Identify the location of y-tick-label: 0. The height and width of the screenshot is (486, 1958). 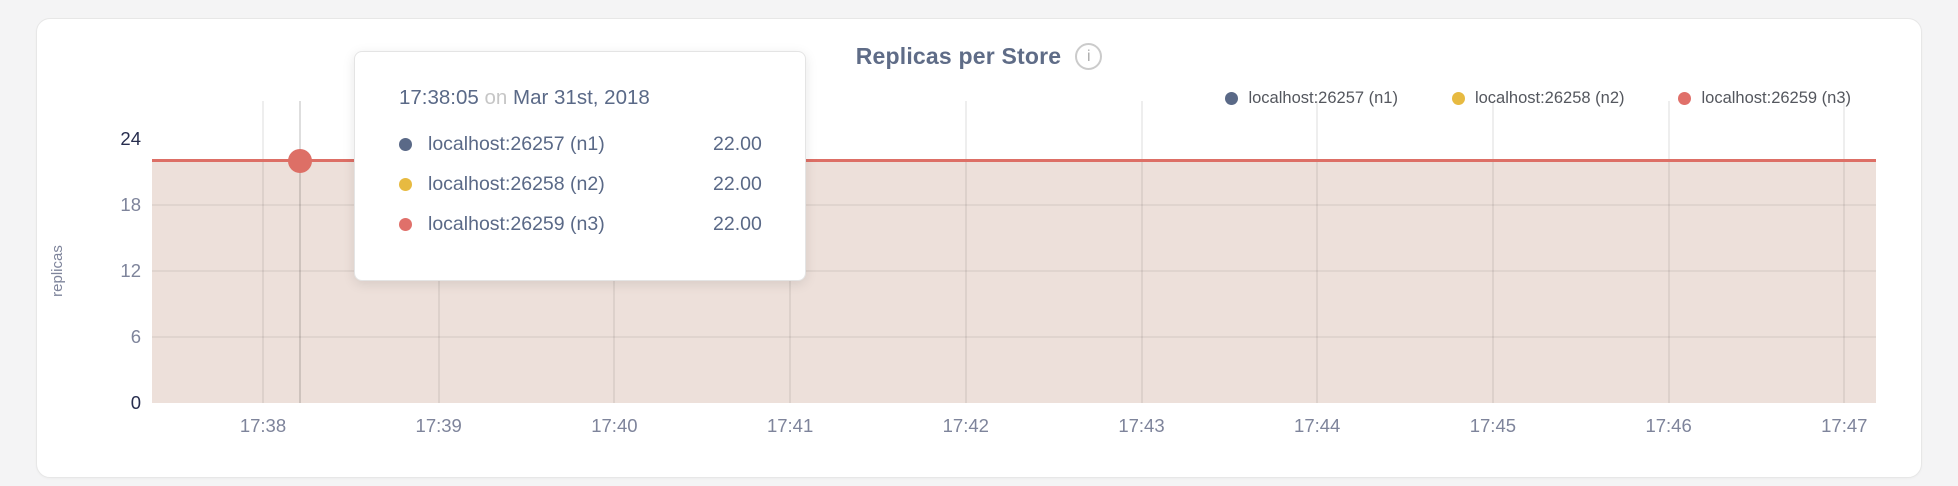
(135, 402).